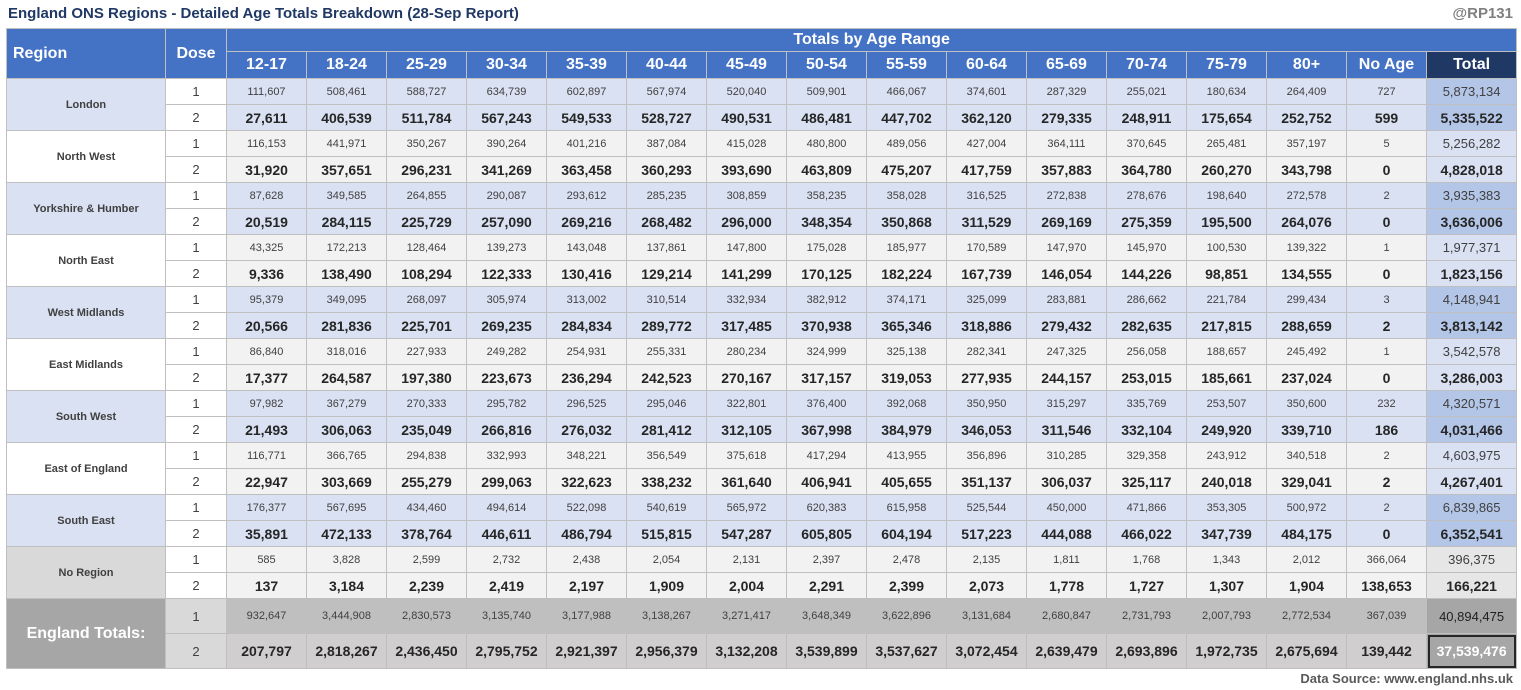  I want to click on age-value-cell: 367,279, so click(346, 403).